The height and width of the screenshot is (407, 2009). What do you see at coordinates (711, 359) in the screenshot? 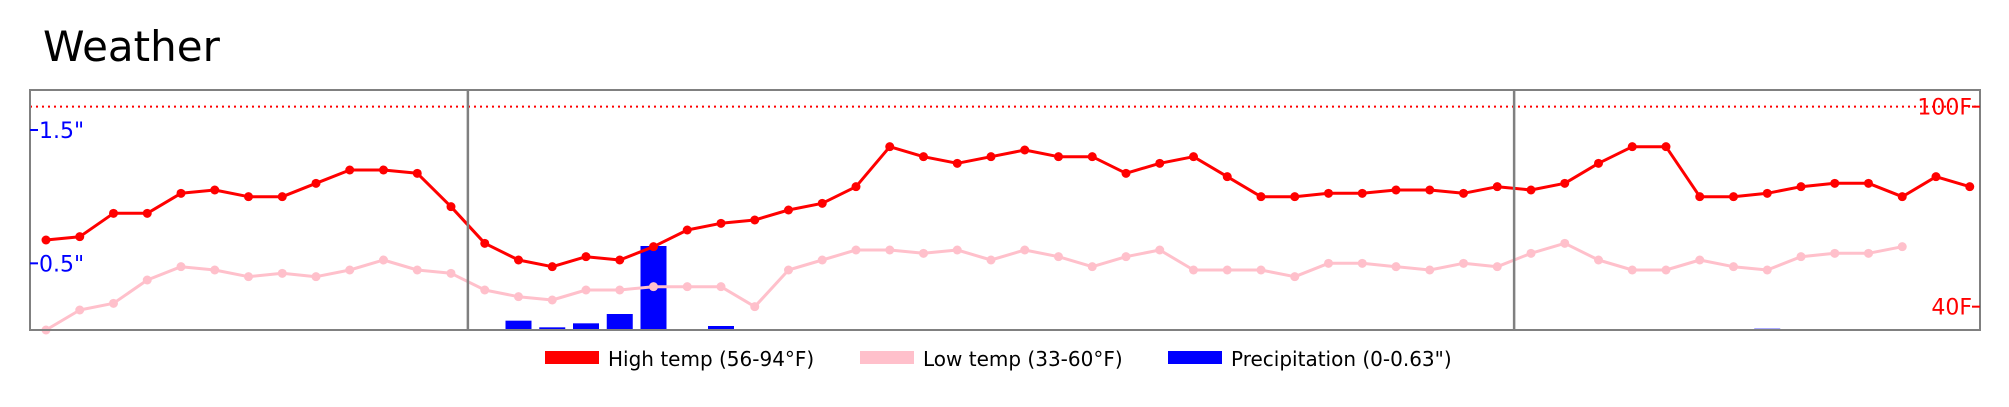
I see `legend-label: High temp (56-94°F)` at bounding box center [711, 359].